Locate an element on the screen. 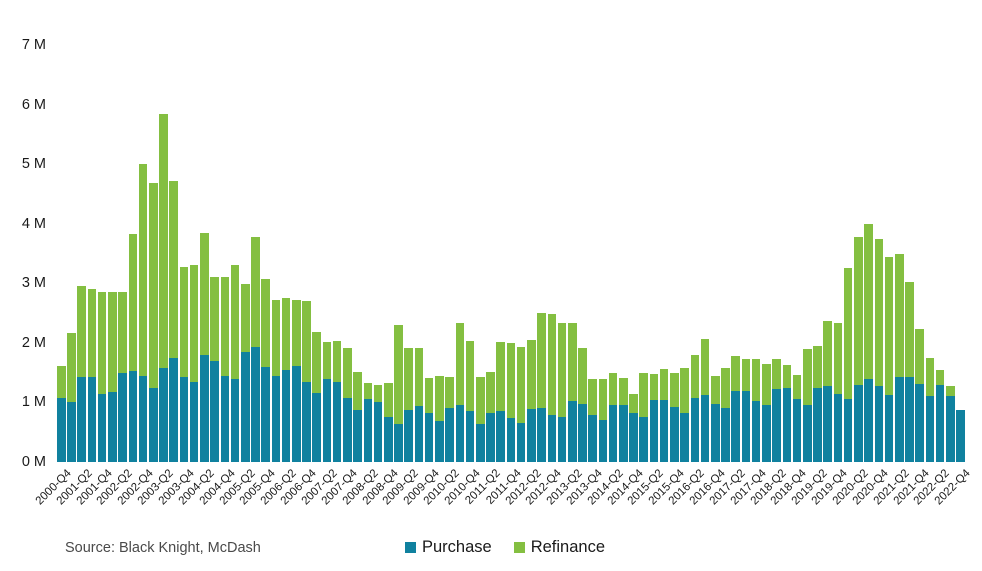 This screenshot has width=982, height=571. legend-item-refinance: Refinance is located at coordinates (559, 547).